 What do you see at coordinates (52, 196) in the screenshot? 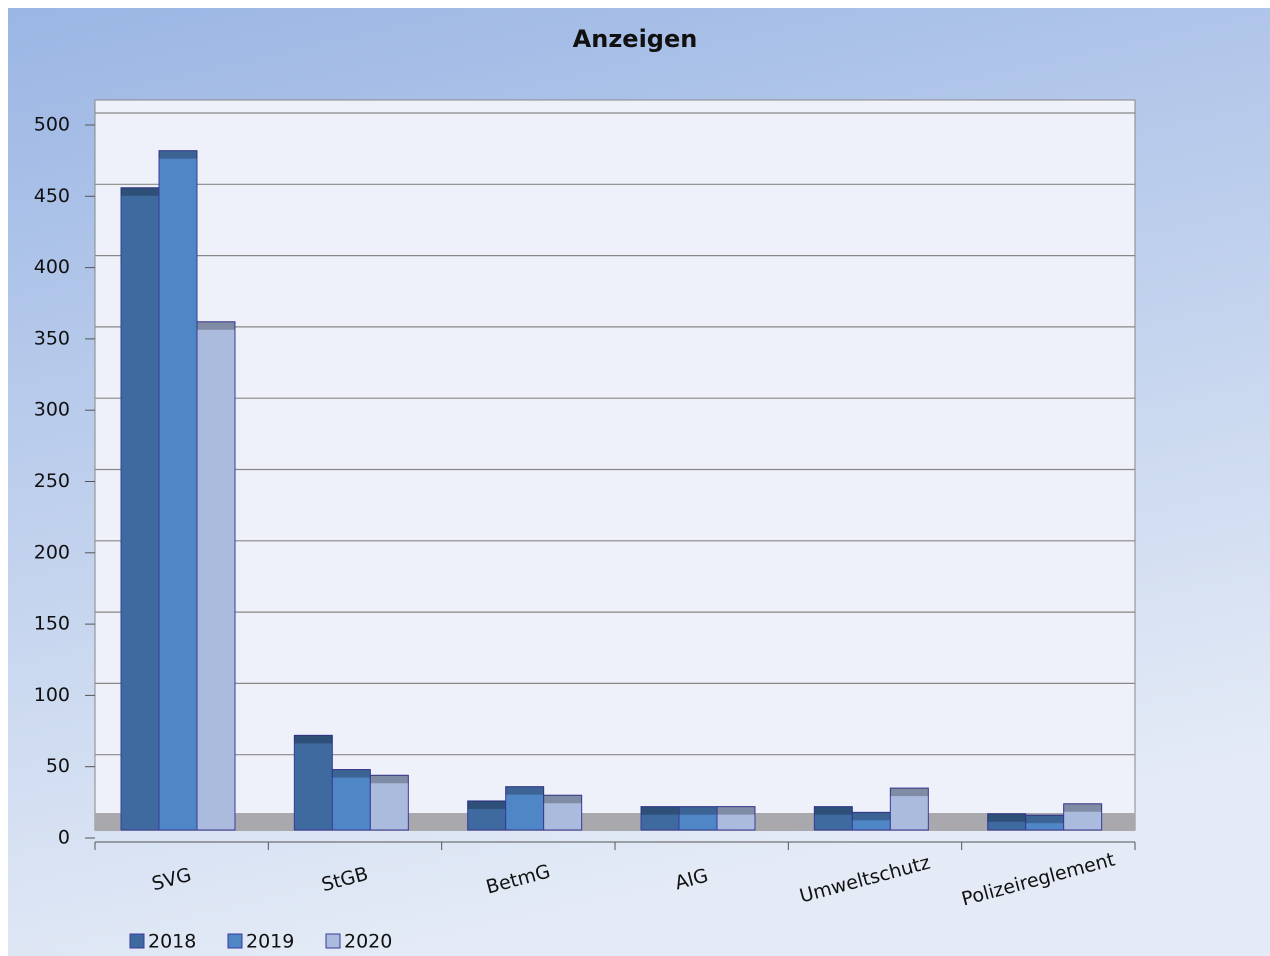
I see `y-tick-label: 450` at bounding box center [52, 196].